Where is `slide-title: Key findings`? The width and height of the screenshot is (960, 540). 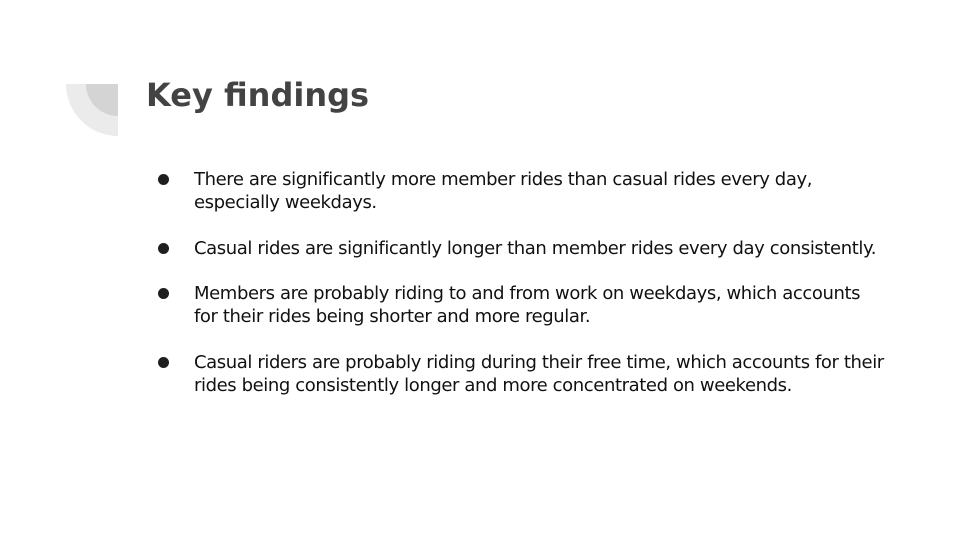
slide-title: Key findings is located at coordinates (258, 95).